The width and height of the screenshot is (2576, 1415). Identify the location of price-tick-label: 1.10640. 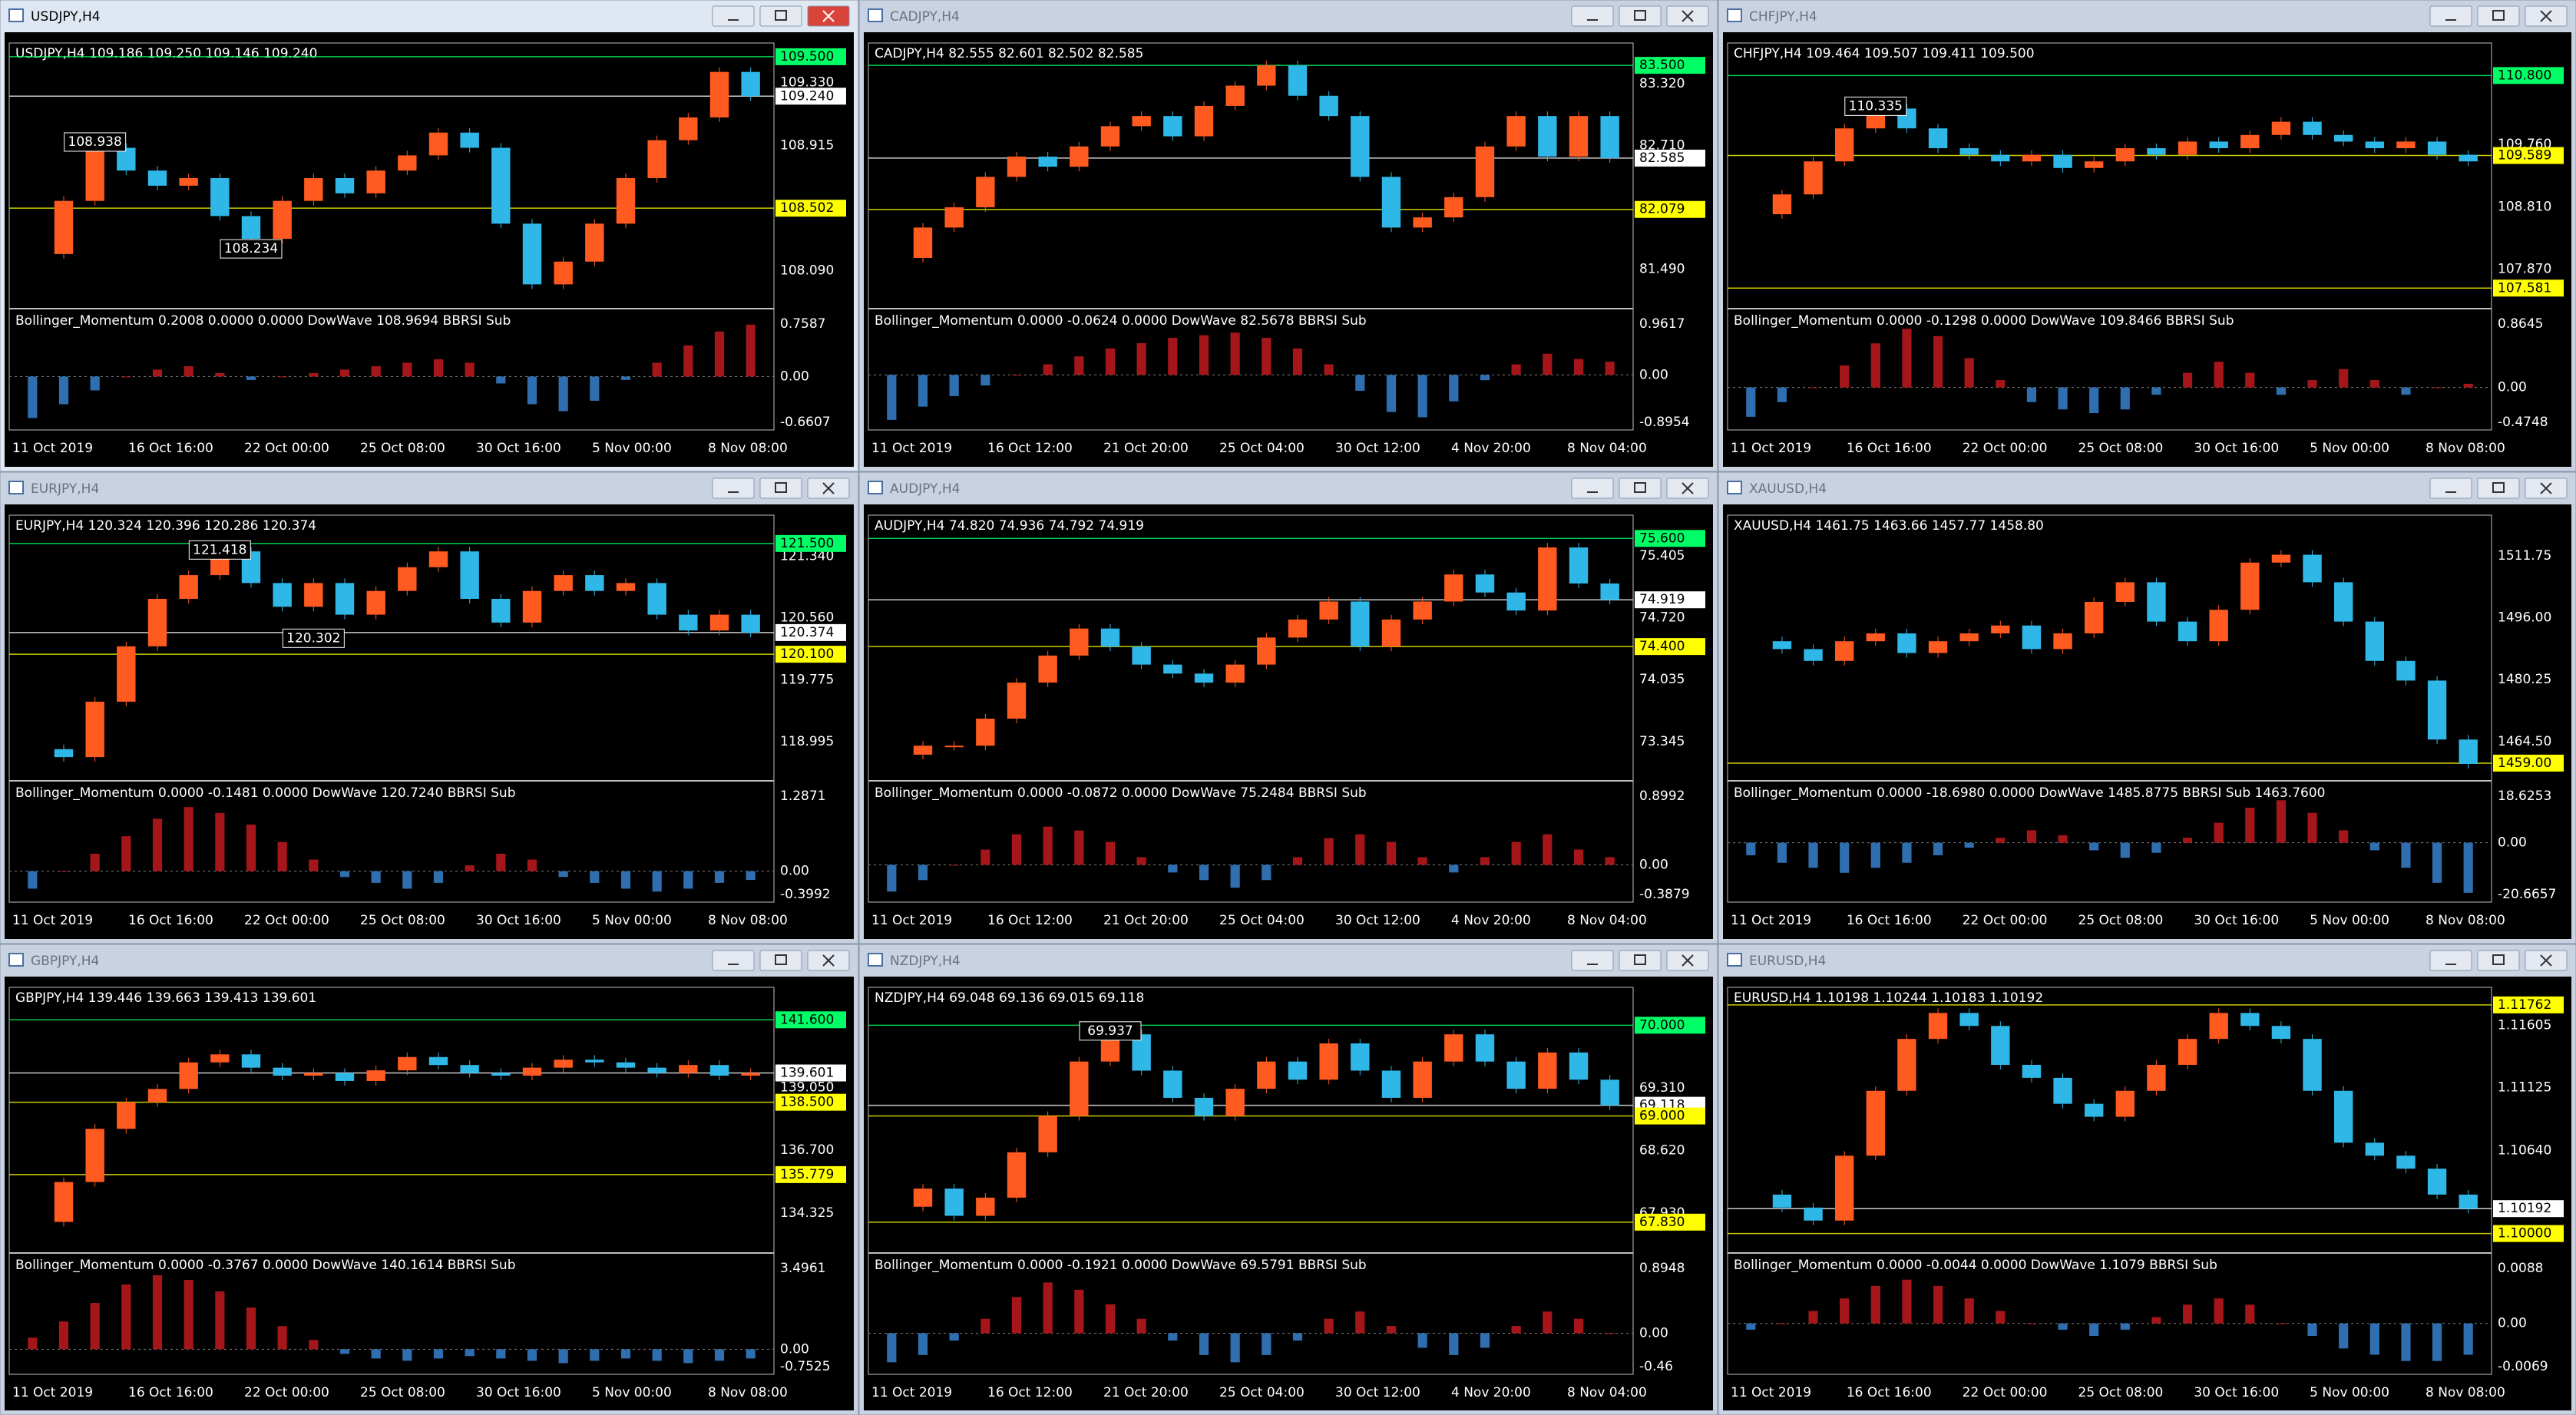
(2524, 1150).